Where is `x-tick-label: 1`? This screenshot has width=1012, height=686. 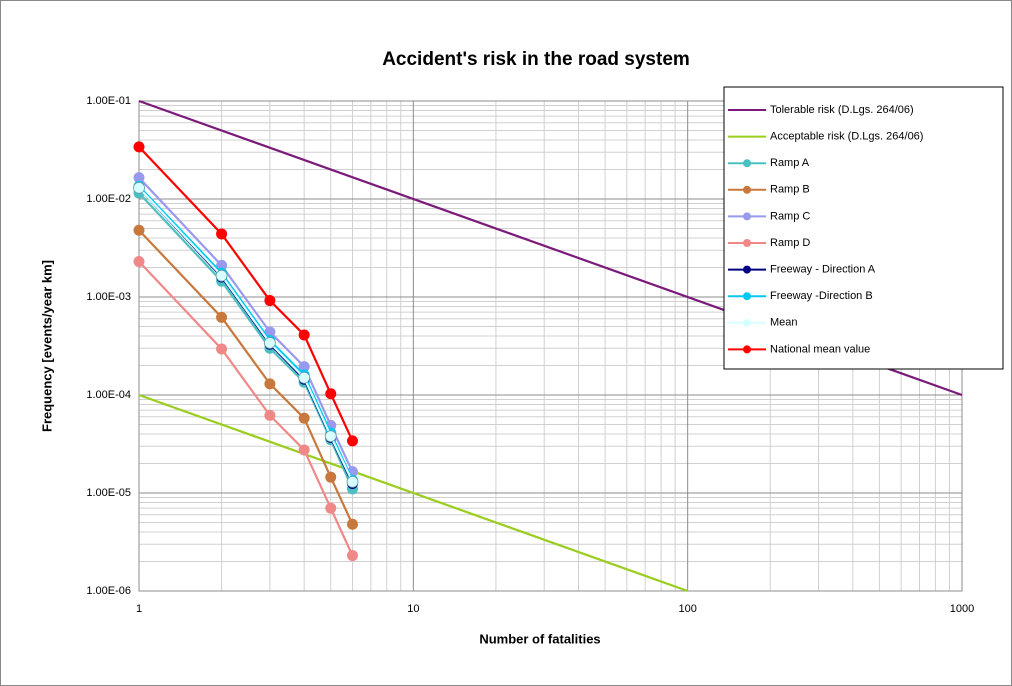 x-tick-label: 1 is located at coordinates (139, 609).